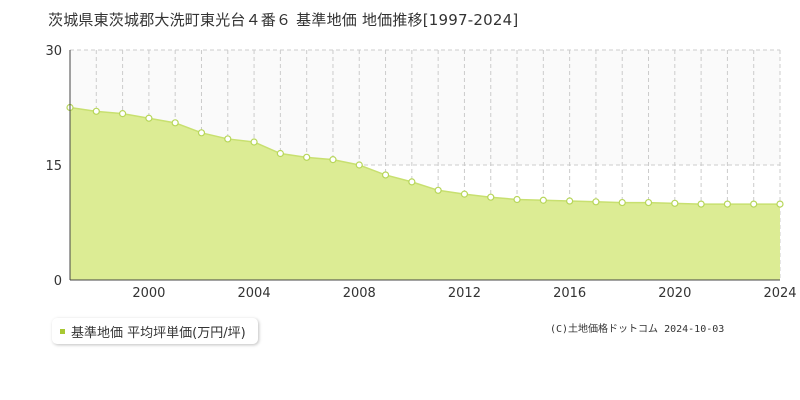 This screenshot has width=800, height=400. Describe the element at coordinates (148, 293) in the screenshot. I see `x-tick-label: 2000` at that location.